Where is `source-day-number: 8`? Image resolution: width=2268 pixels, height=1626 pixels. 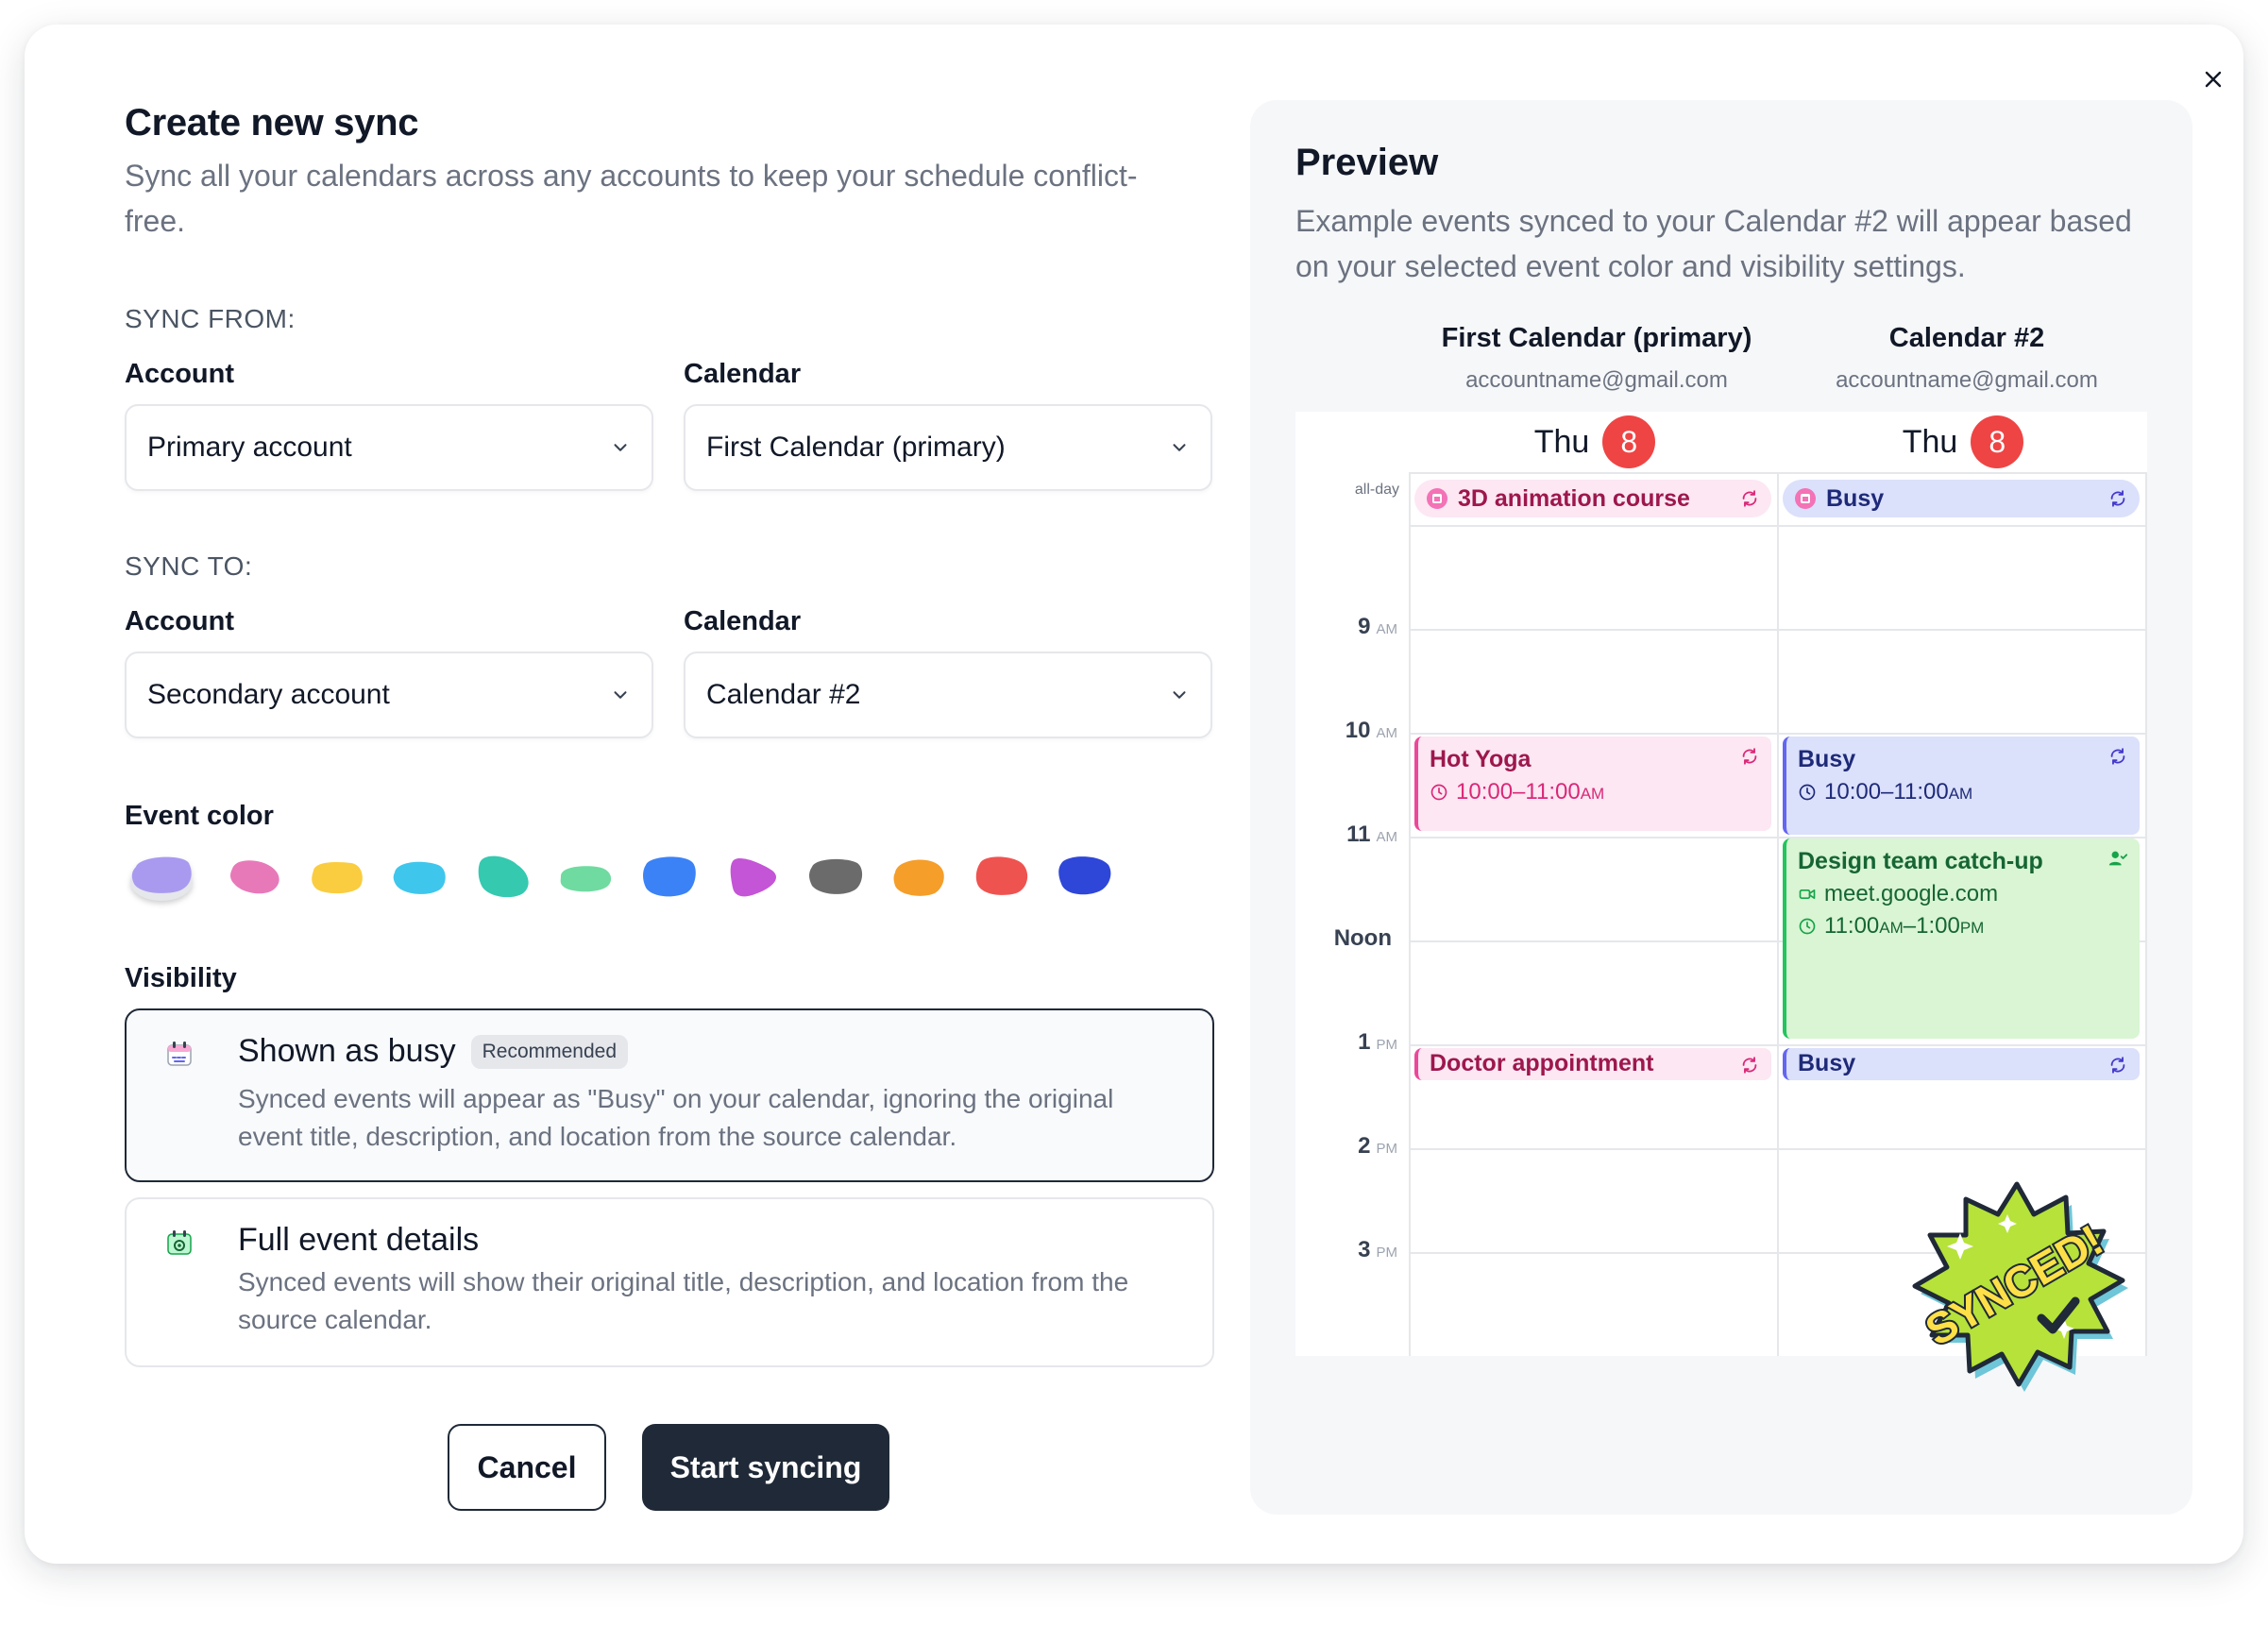 source-day-number: 8 is located at coordinates (1629, 442).